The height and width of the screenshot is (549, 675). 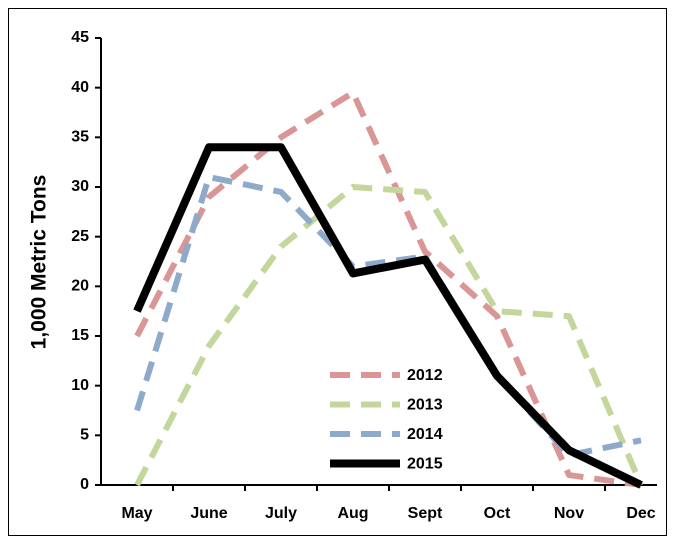 I want to click on y-tick-label: 45, so click(x=80, y=37).